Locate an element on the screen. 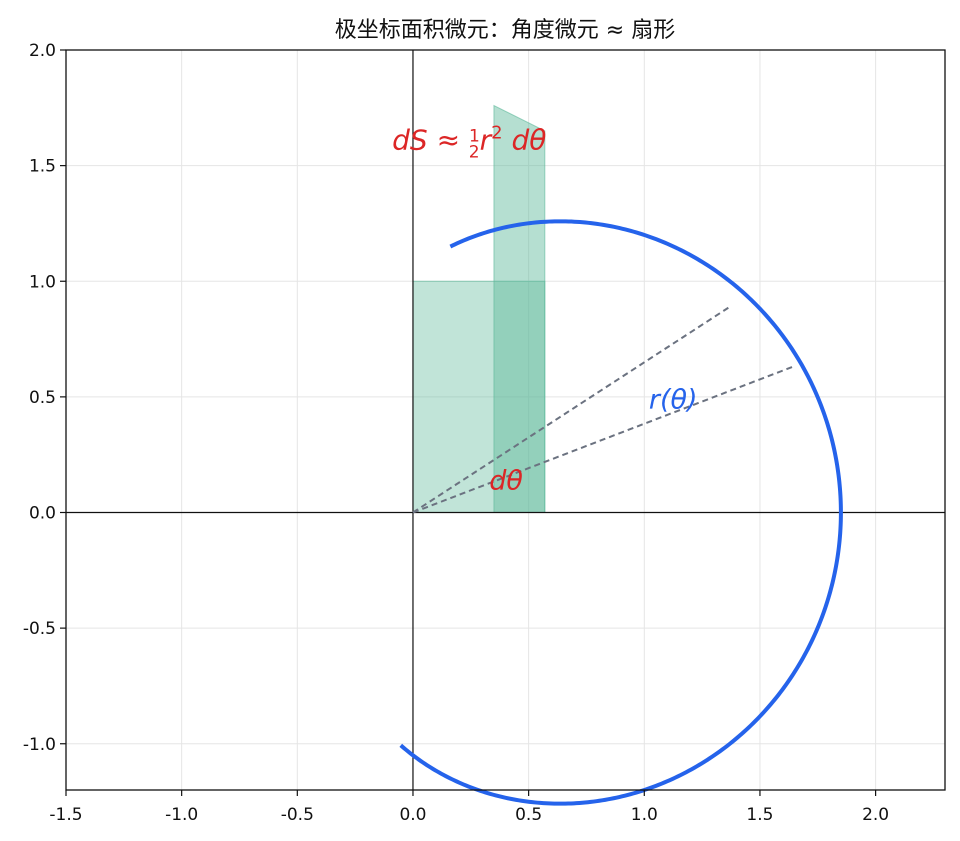 The image size is (960, 841). shaded-region is located at coordinates (479, 396).